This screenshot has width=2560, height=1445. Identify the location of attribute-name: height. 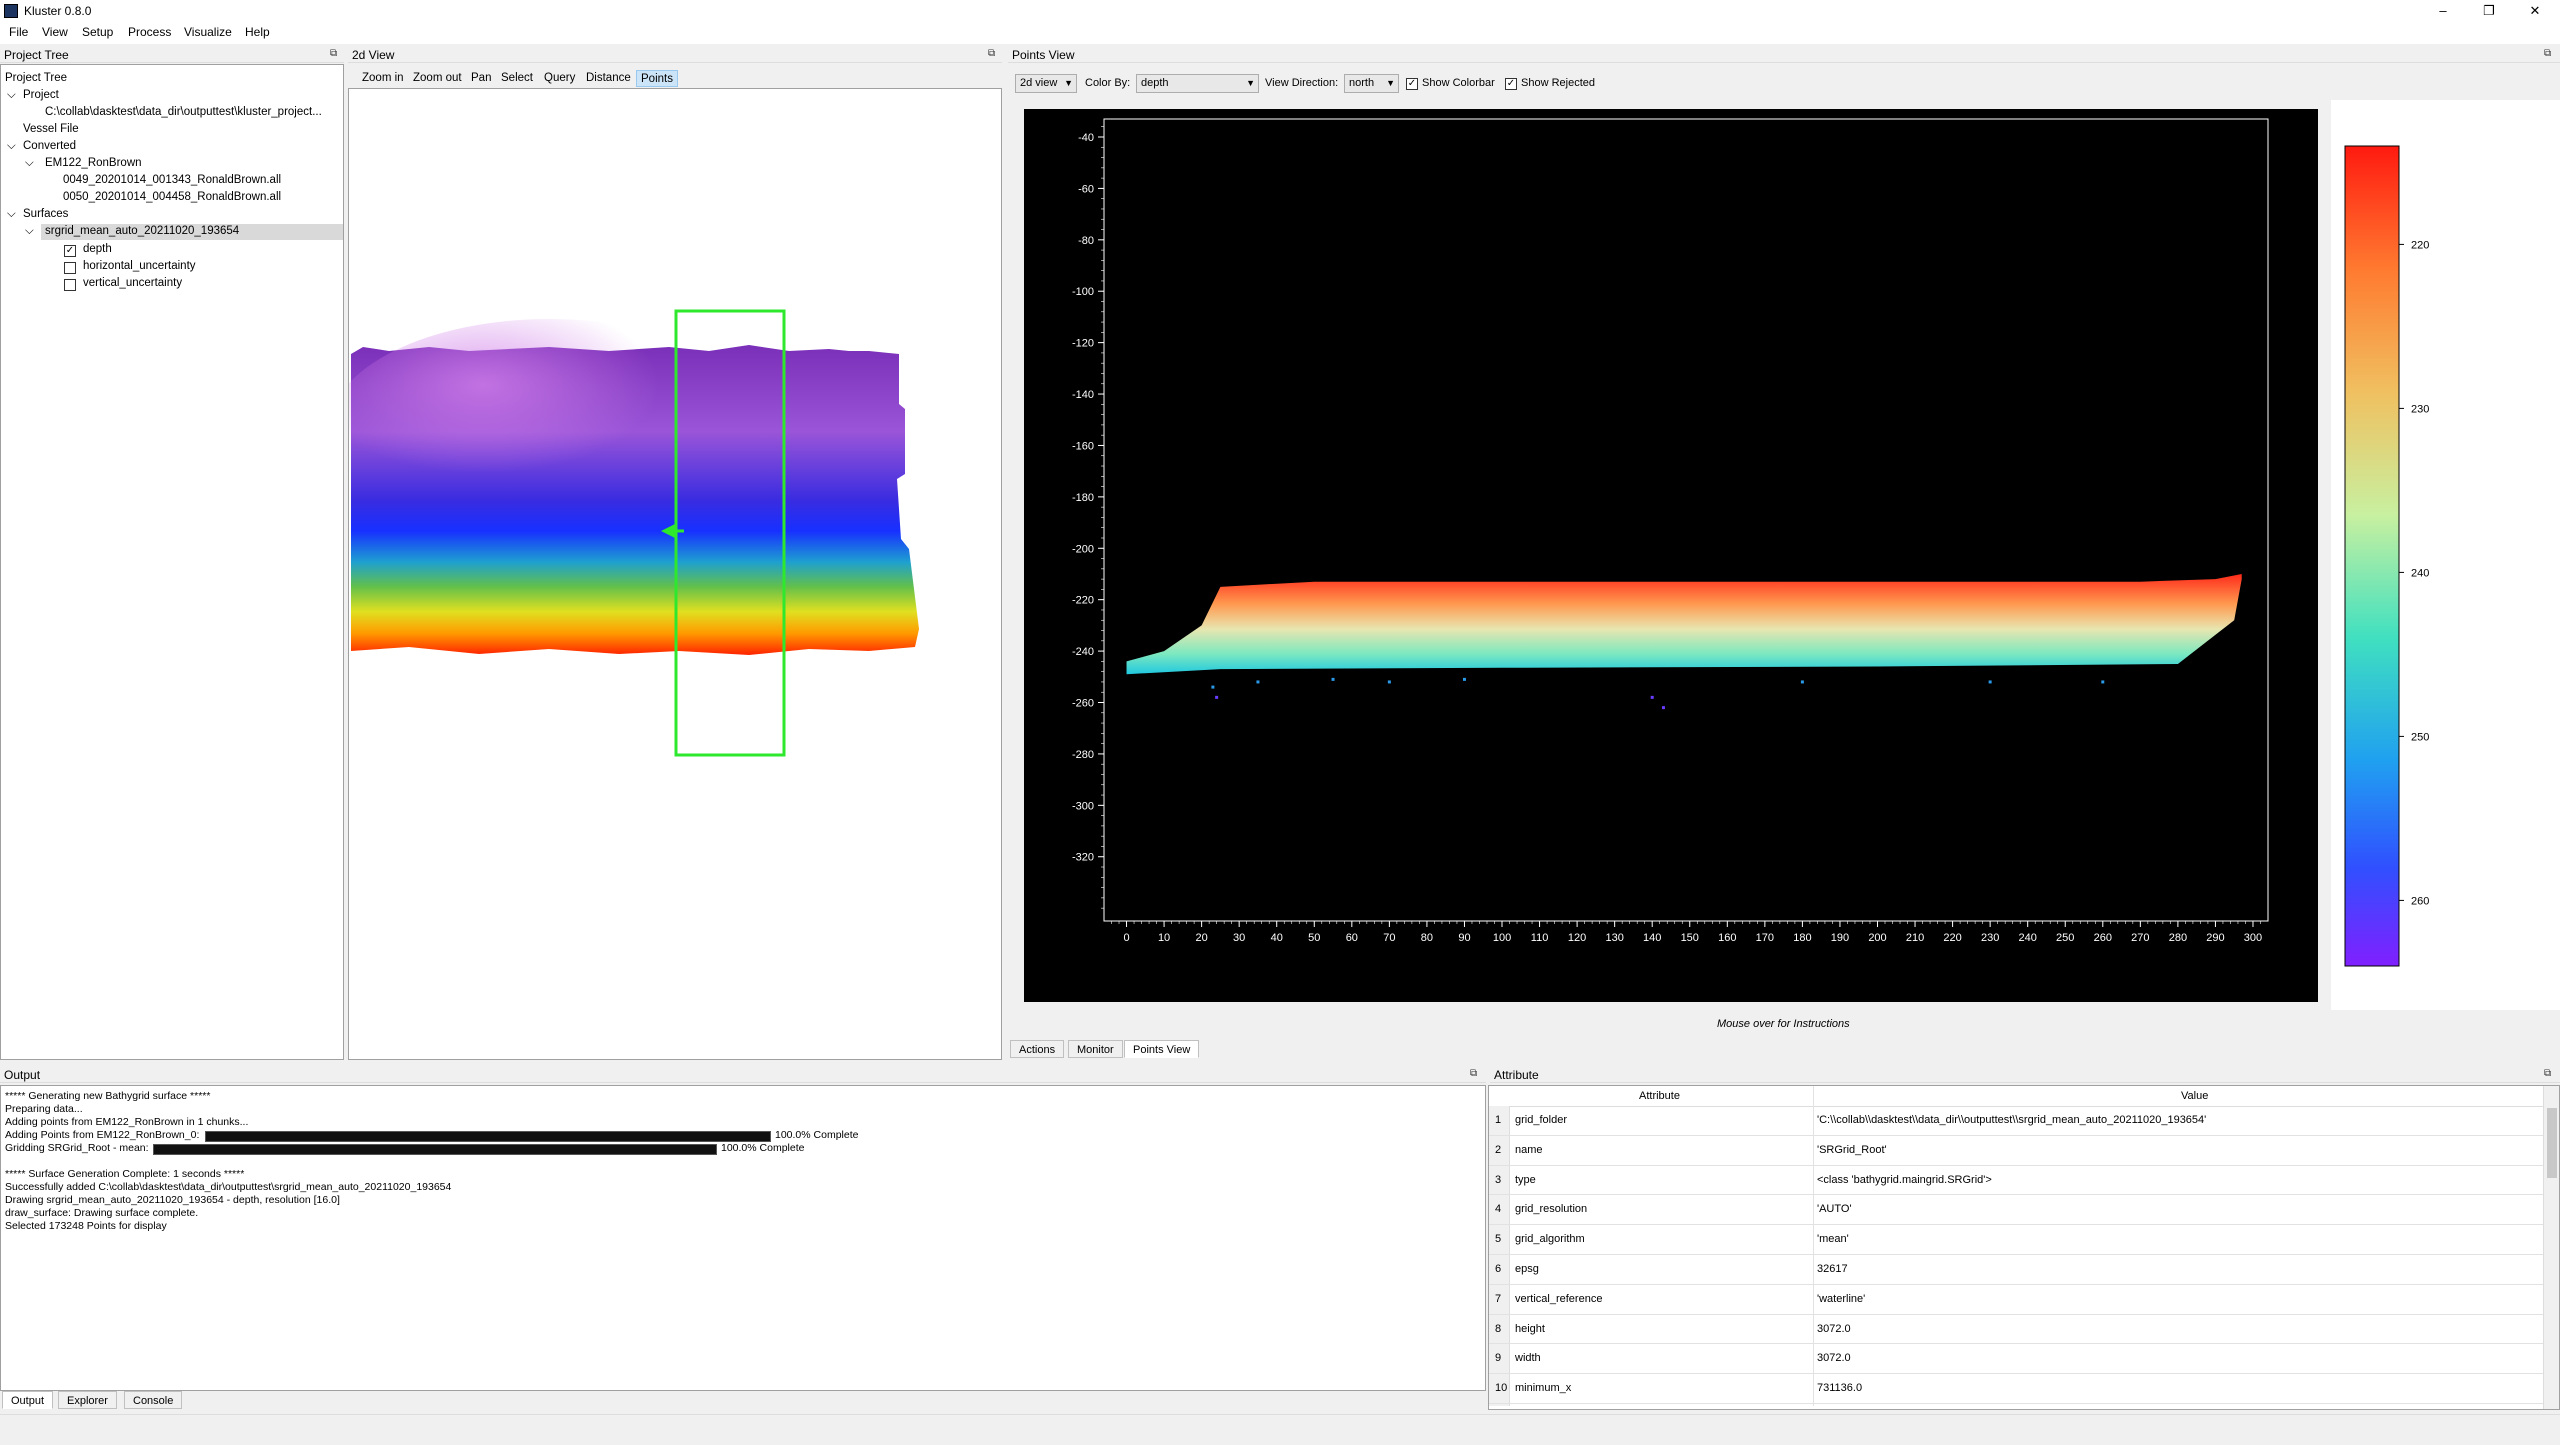
(1530, 1328).